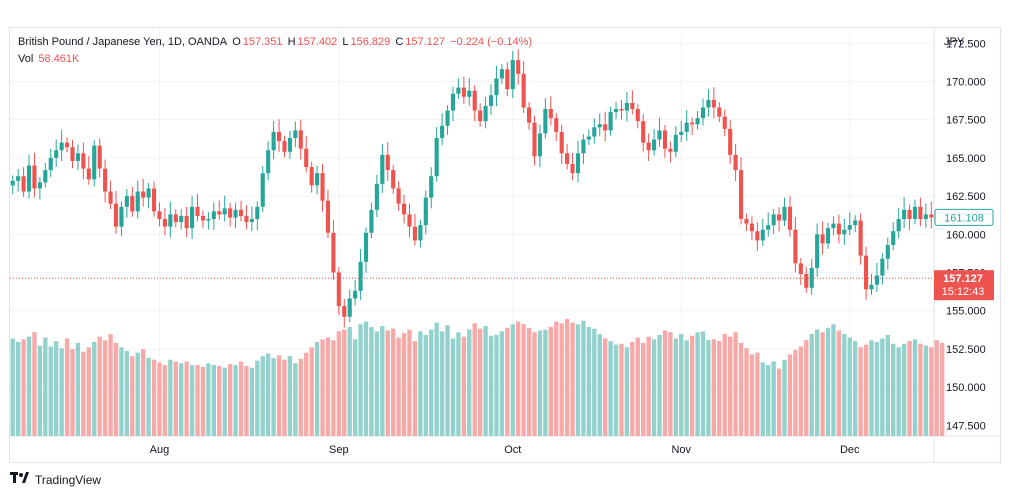  Describe the element at coordinates (55, 479) in the screenshot. I see `brand: TradingView` at that location.